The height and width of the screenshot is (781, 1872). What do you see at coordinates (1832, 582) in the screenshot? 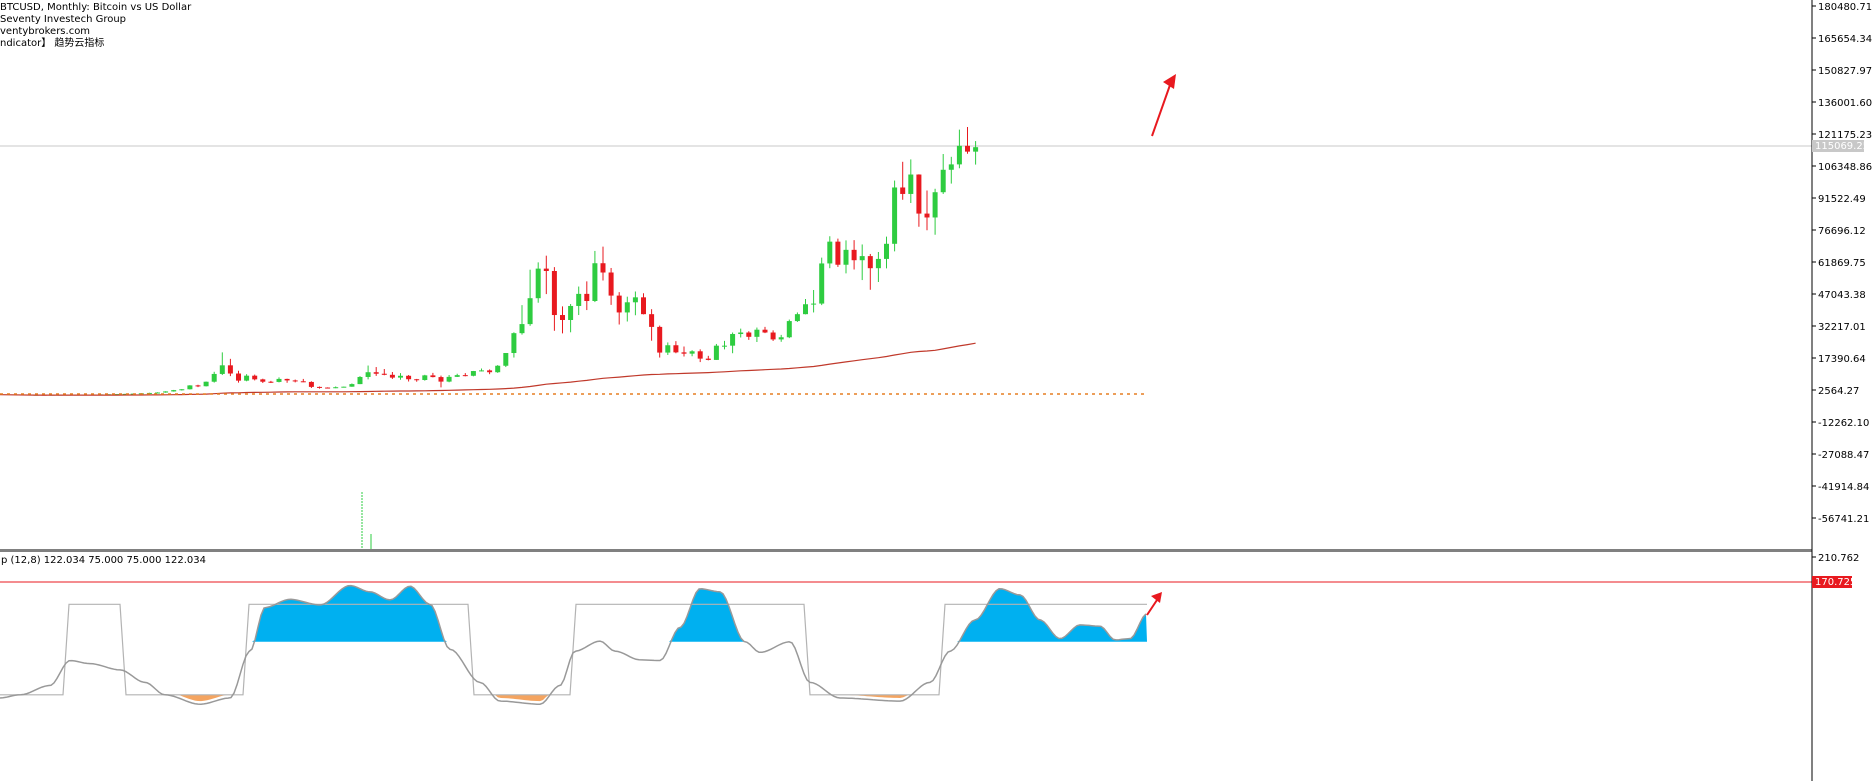
I see `indicator-level-label-bg` at bounding box center [1832, 582].